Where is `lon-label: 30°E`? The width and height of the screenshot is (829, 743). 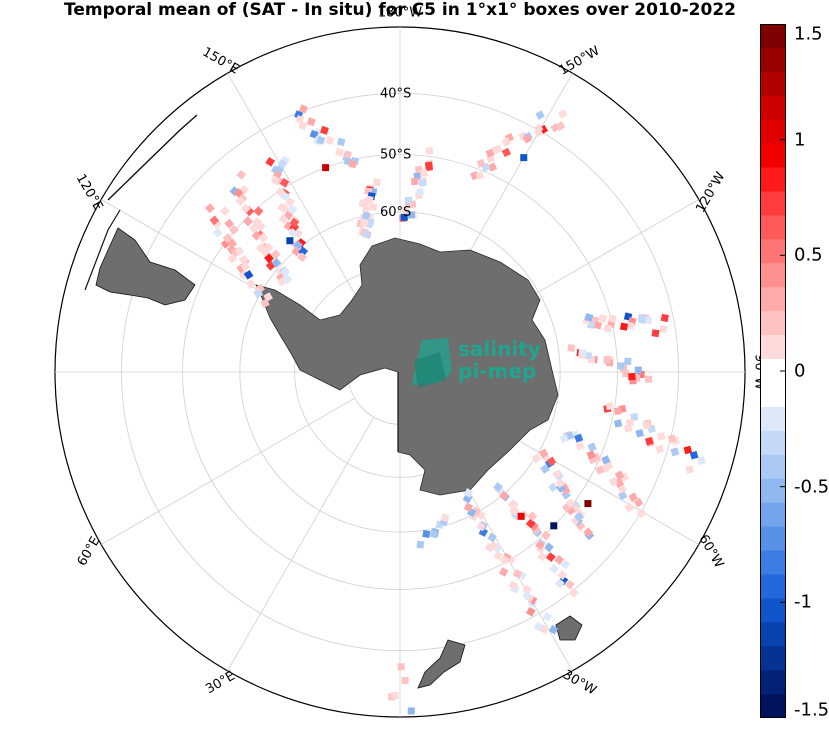
lon-label: 30°E is located at coordinates (220, 683).